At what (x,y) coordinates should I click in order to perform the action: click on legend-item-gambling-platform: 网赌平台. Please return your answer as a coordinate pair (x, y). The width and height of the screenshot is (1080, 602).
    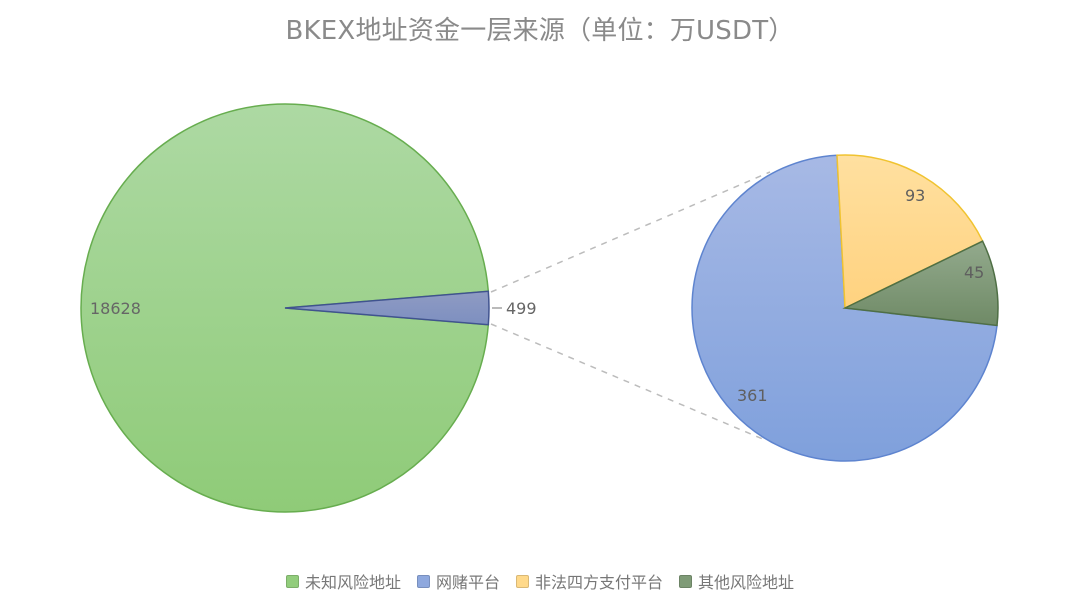
    Looking at the image, I should click on (458, 581).